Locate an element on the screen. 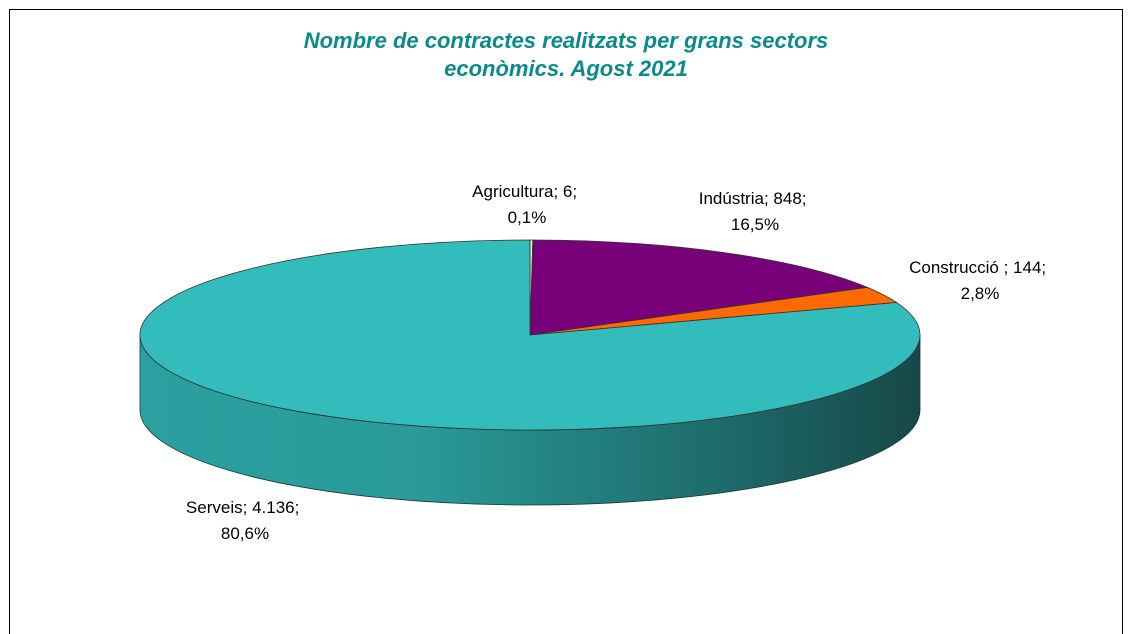  chart-title: econòmics. Agost 2021 is located at coordinates (566, 68).